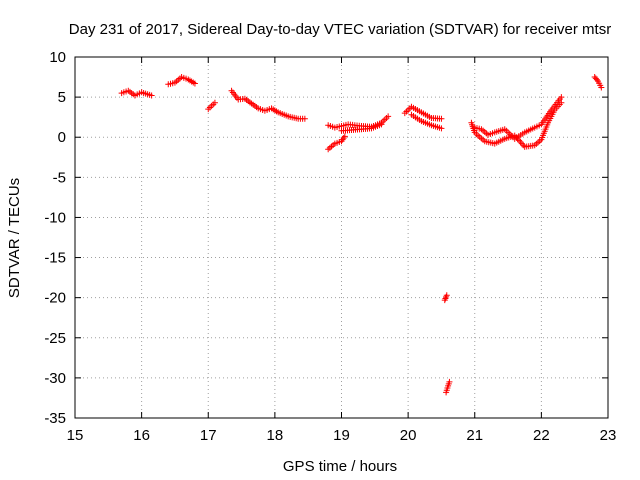 The image size is (640, 480). I want to click on x-tick-label: 16, so click(141, 435).